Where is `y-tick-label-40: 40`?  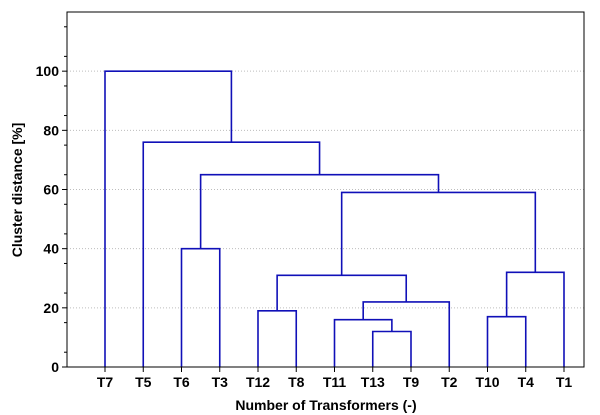 y-tick-label-40: 40 is located at coordinates (51, 249).